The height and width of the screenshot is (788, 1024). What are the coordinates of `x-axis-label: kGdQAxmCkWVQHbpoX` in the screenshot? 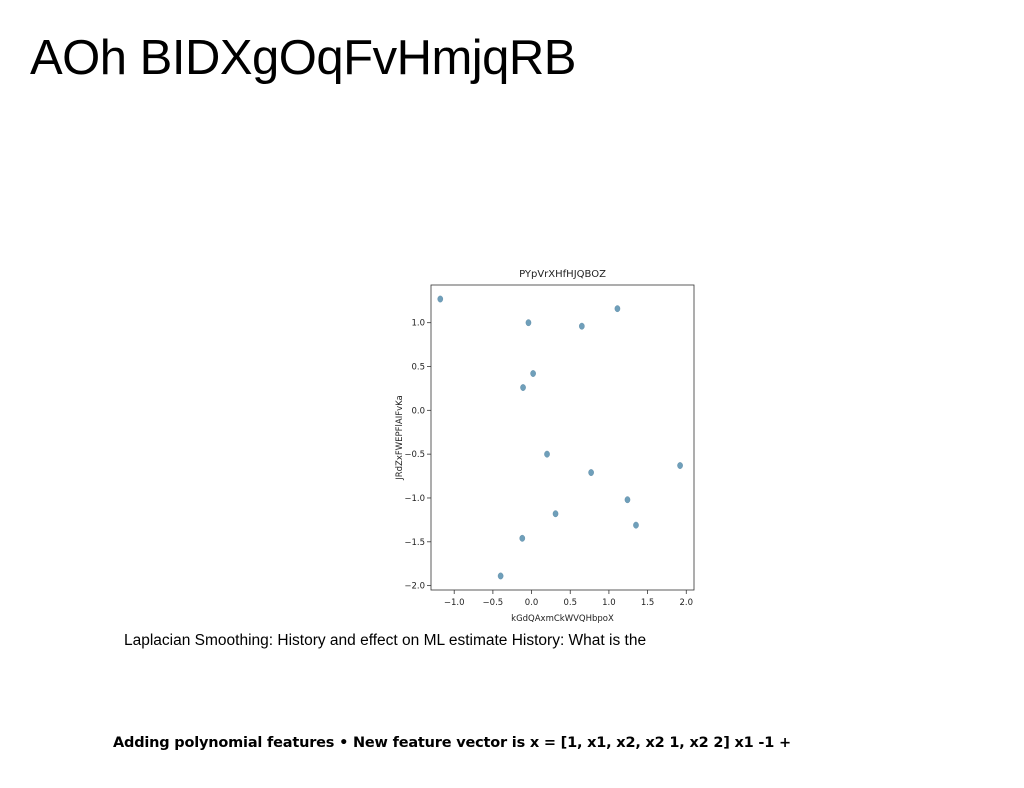 It's located at (562, 619).